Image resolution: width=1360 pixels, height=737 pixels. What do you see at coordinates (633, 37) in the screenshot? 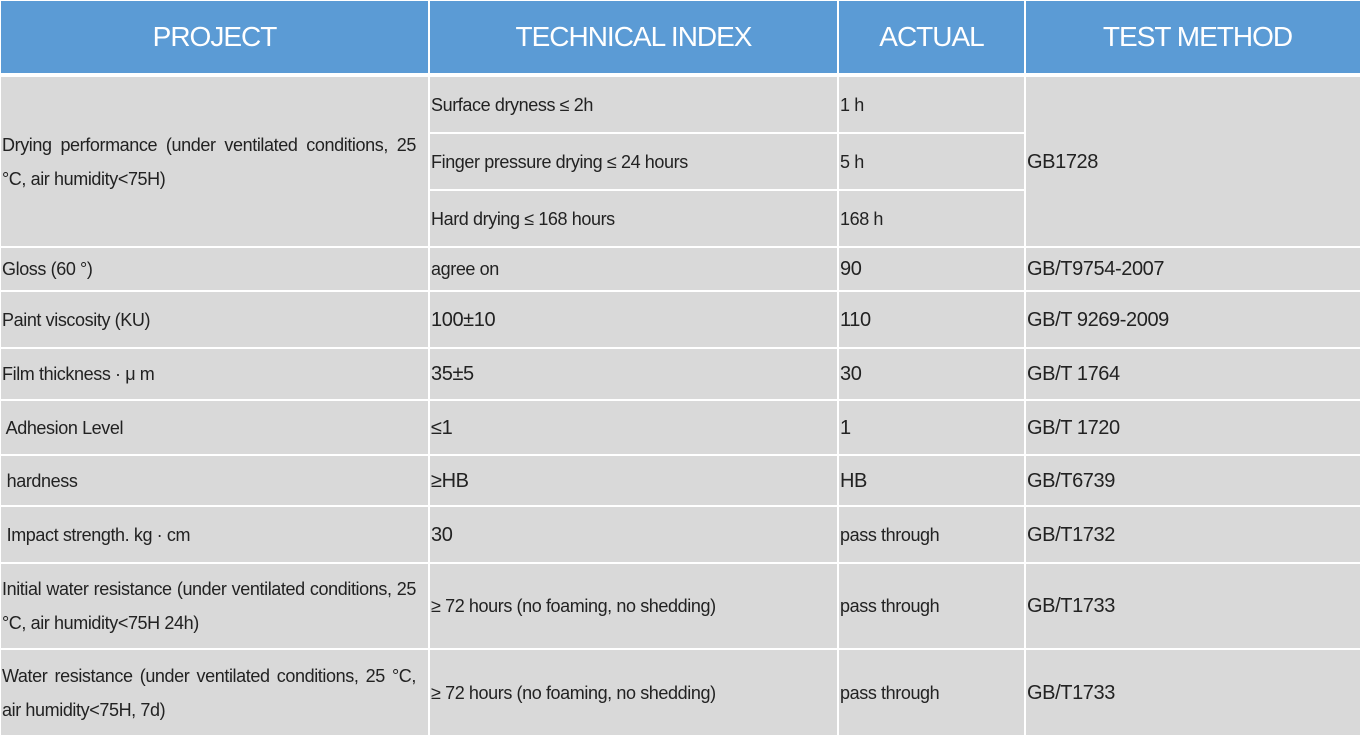
I see `header-technical-index: TECHNICAL INDEX` at bounding box center [633, 37].